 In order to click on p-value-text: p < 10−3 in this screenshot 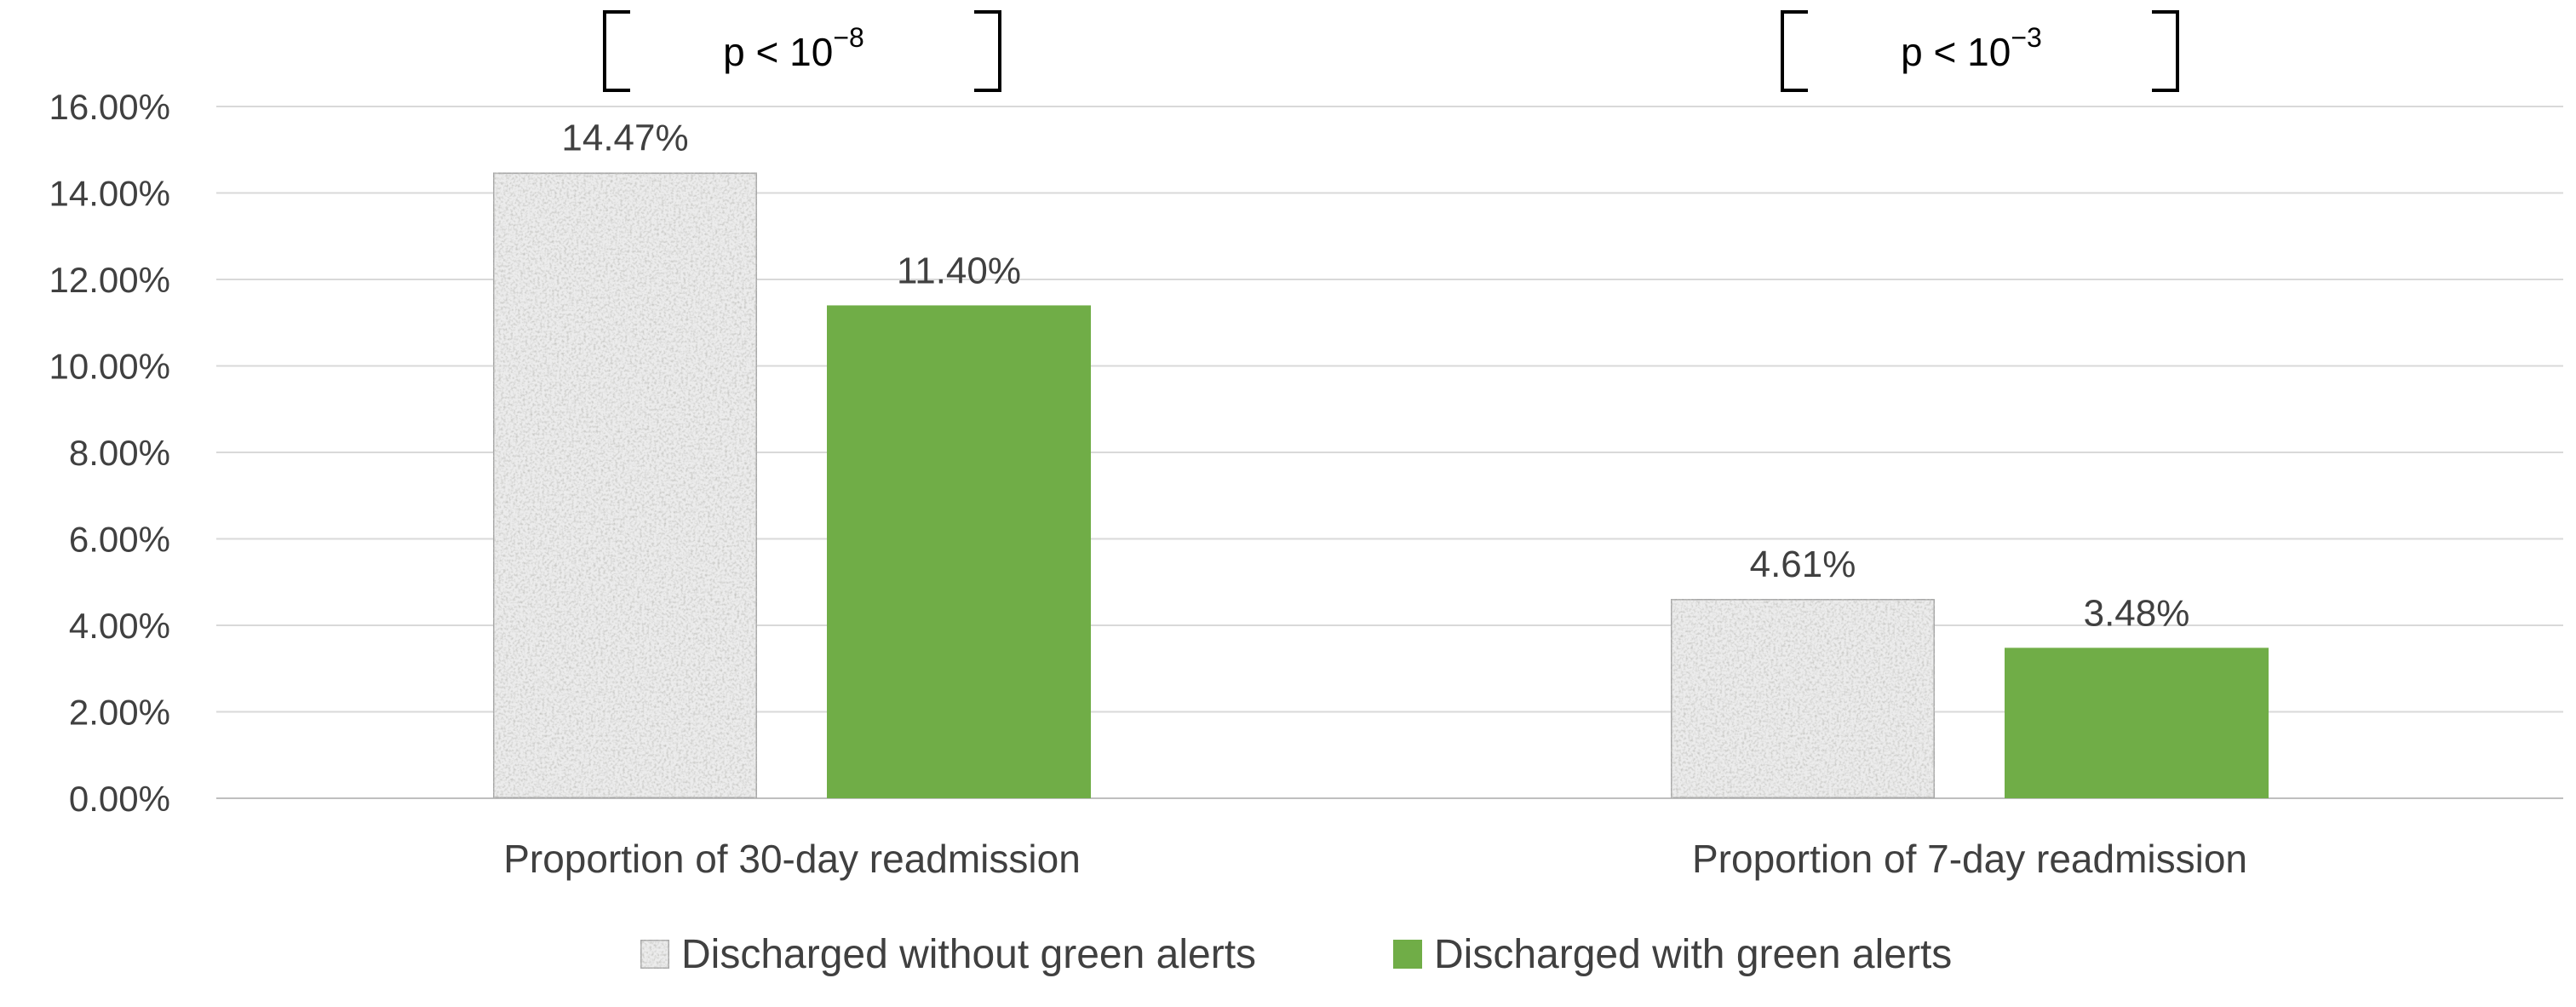, I will do `click(1971, 48)`.